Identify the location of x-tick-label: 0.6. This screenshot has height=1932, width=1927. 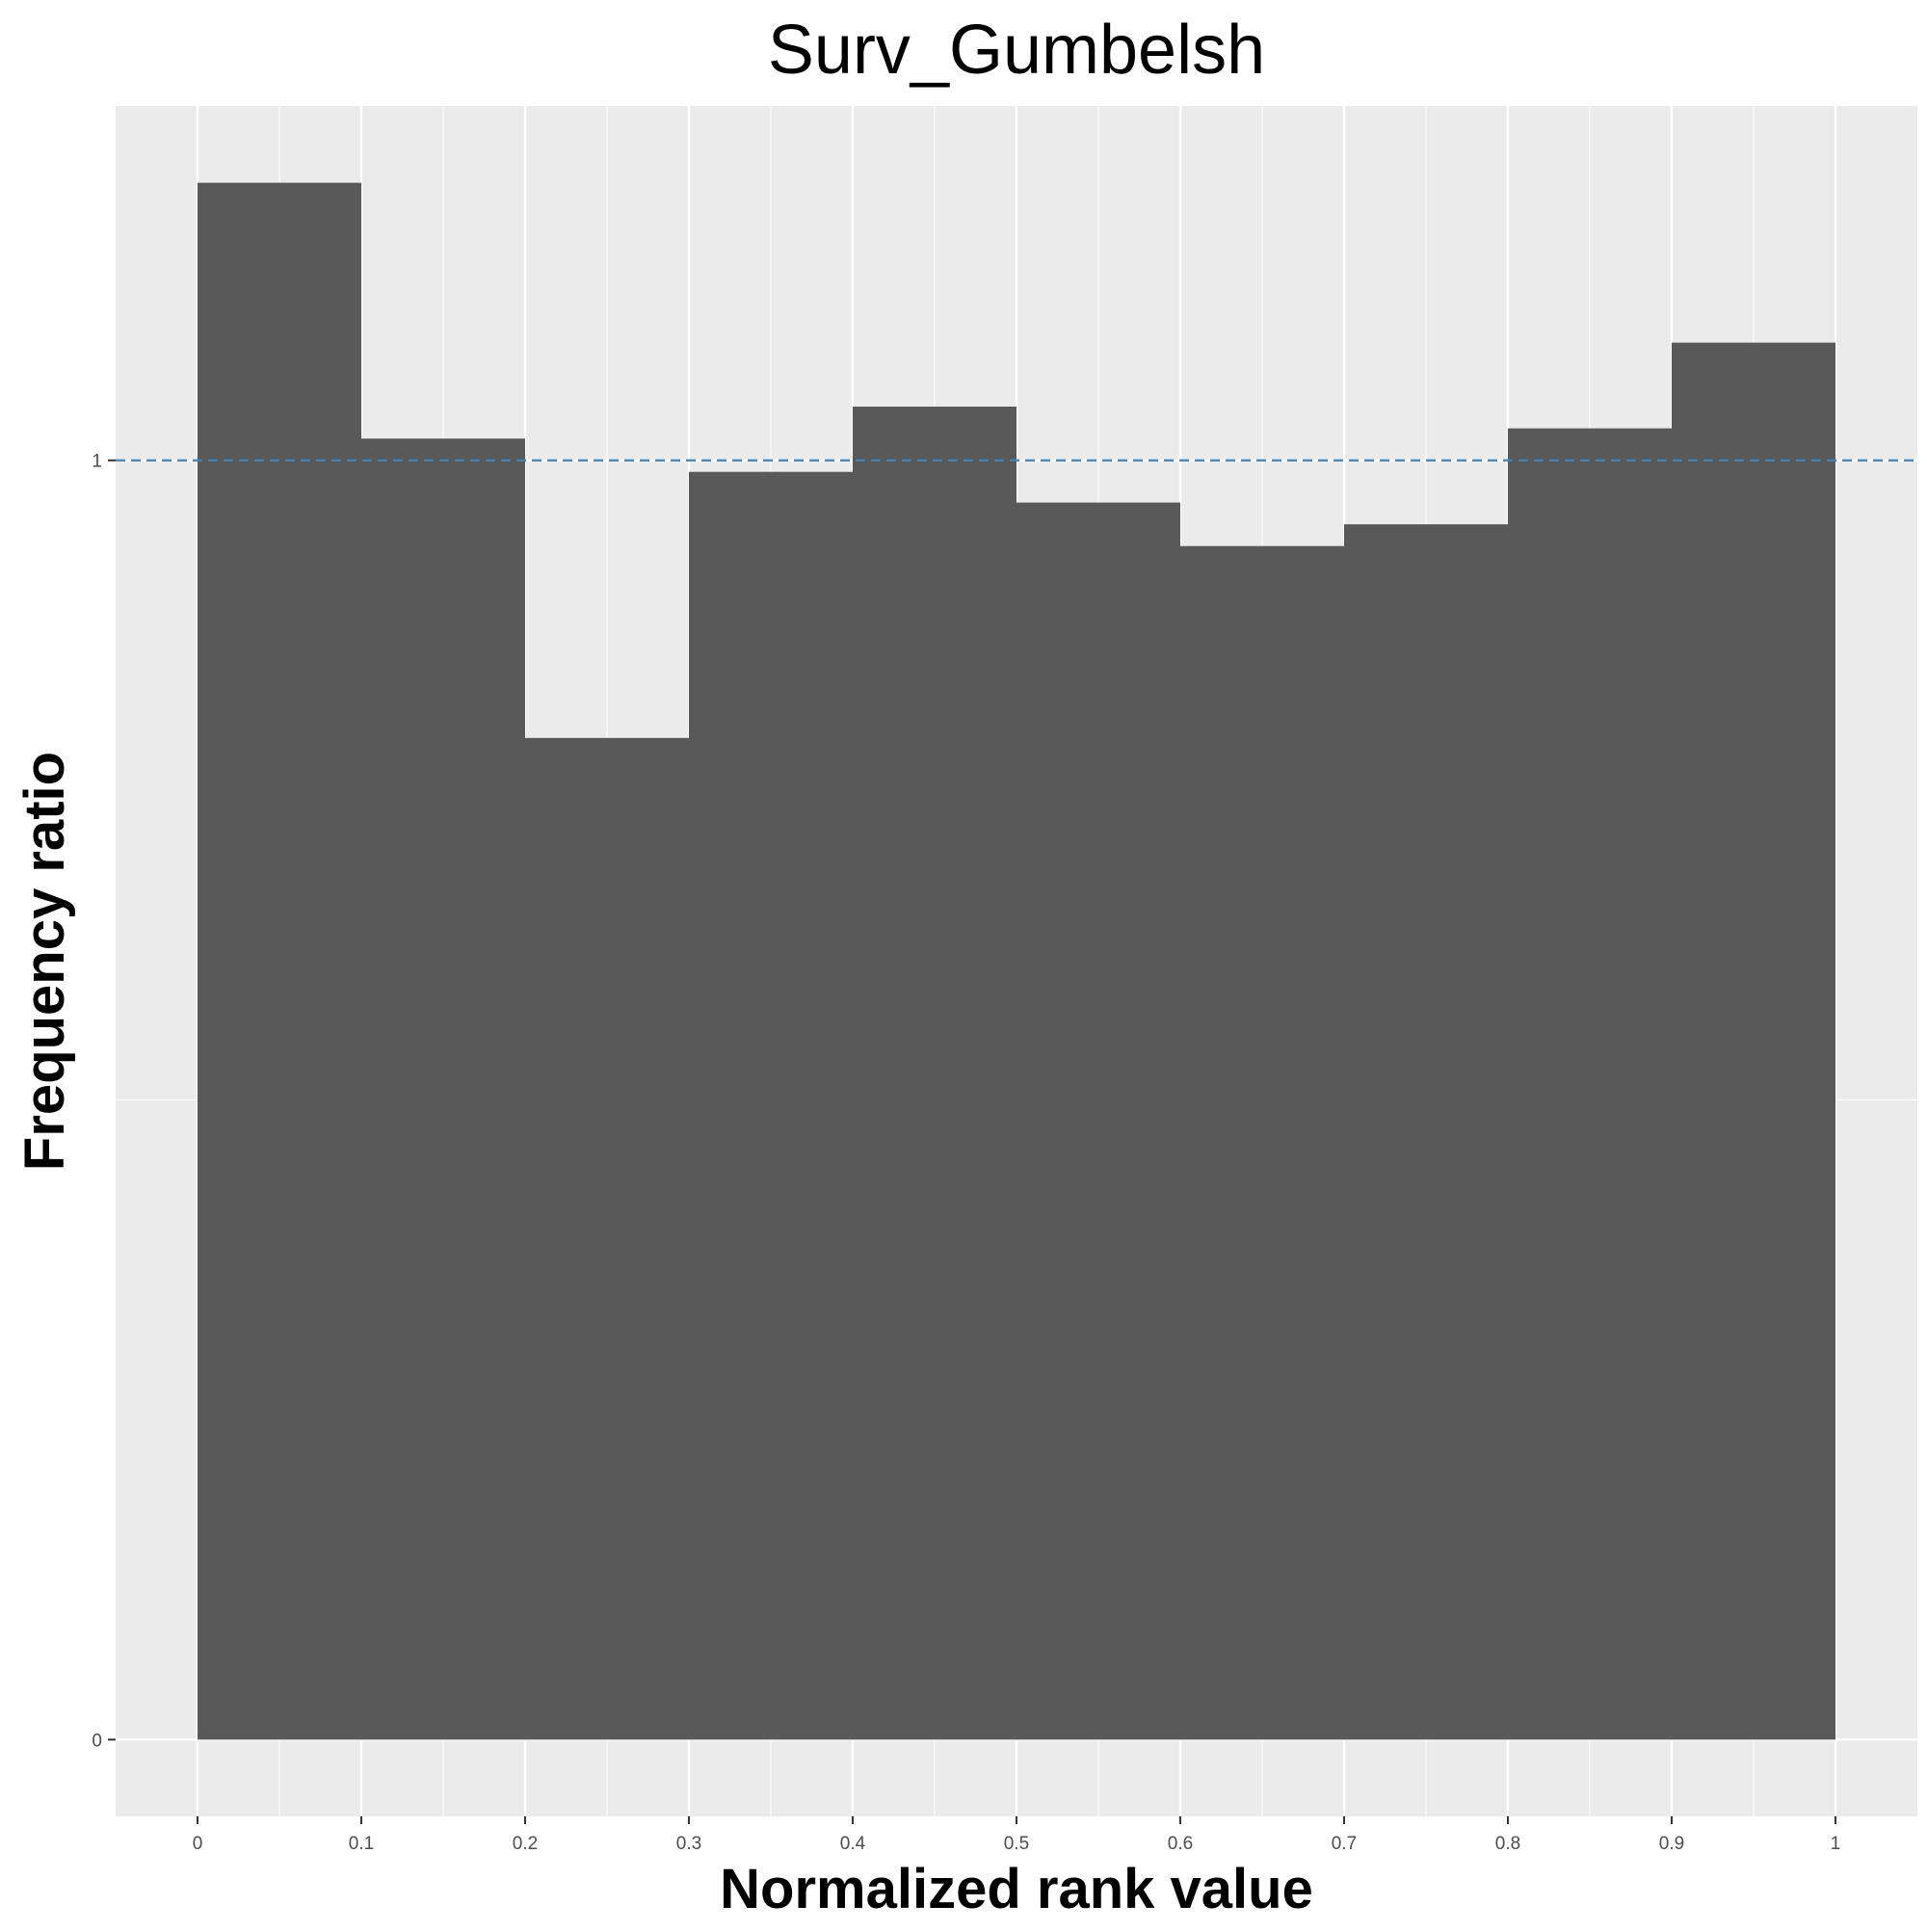
(1180, 1844).